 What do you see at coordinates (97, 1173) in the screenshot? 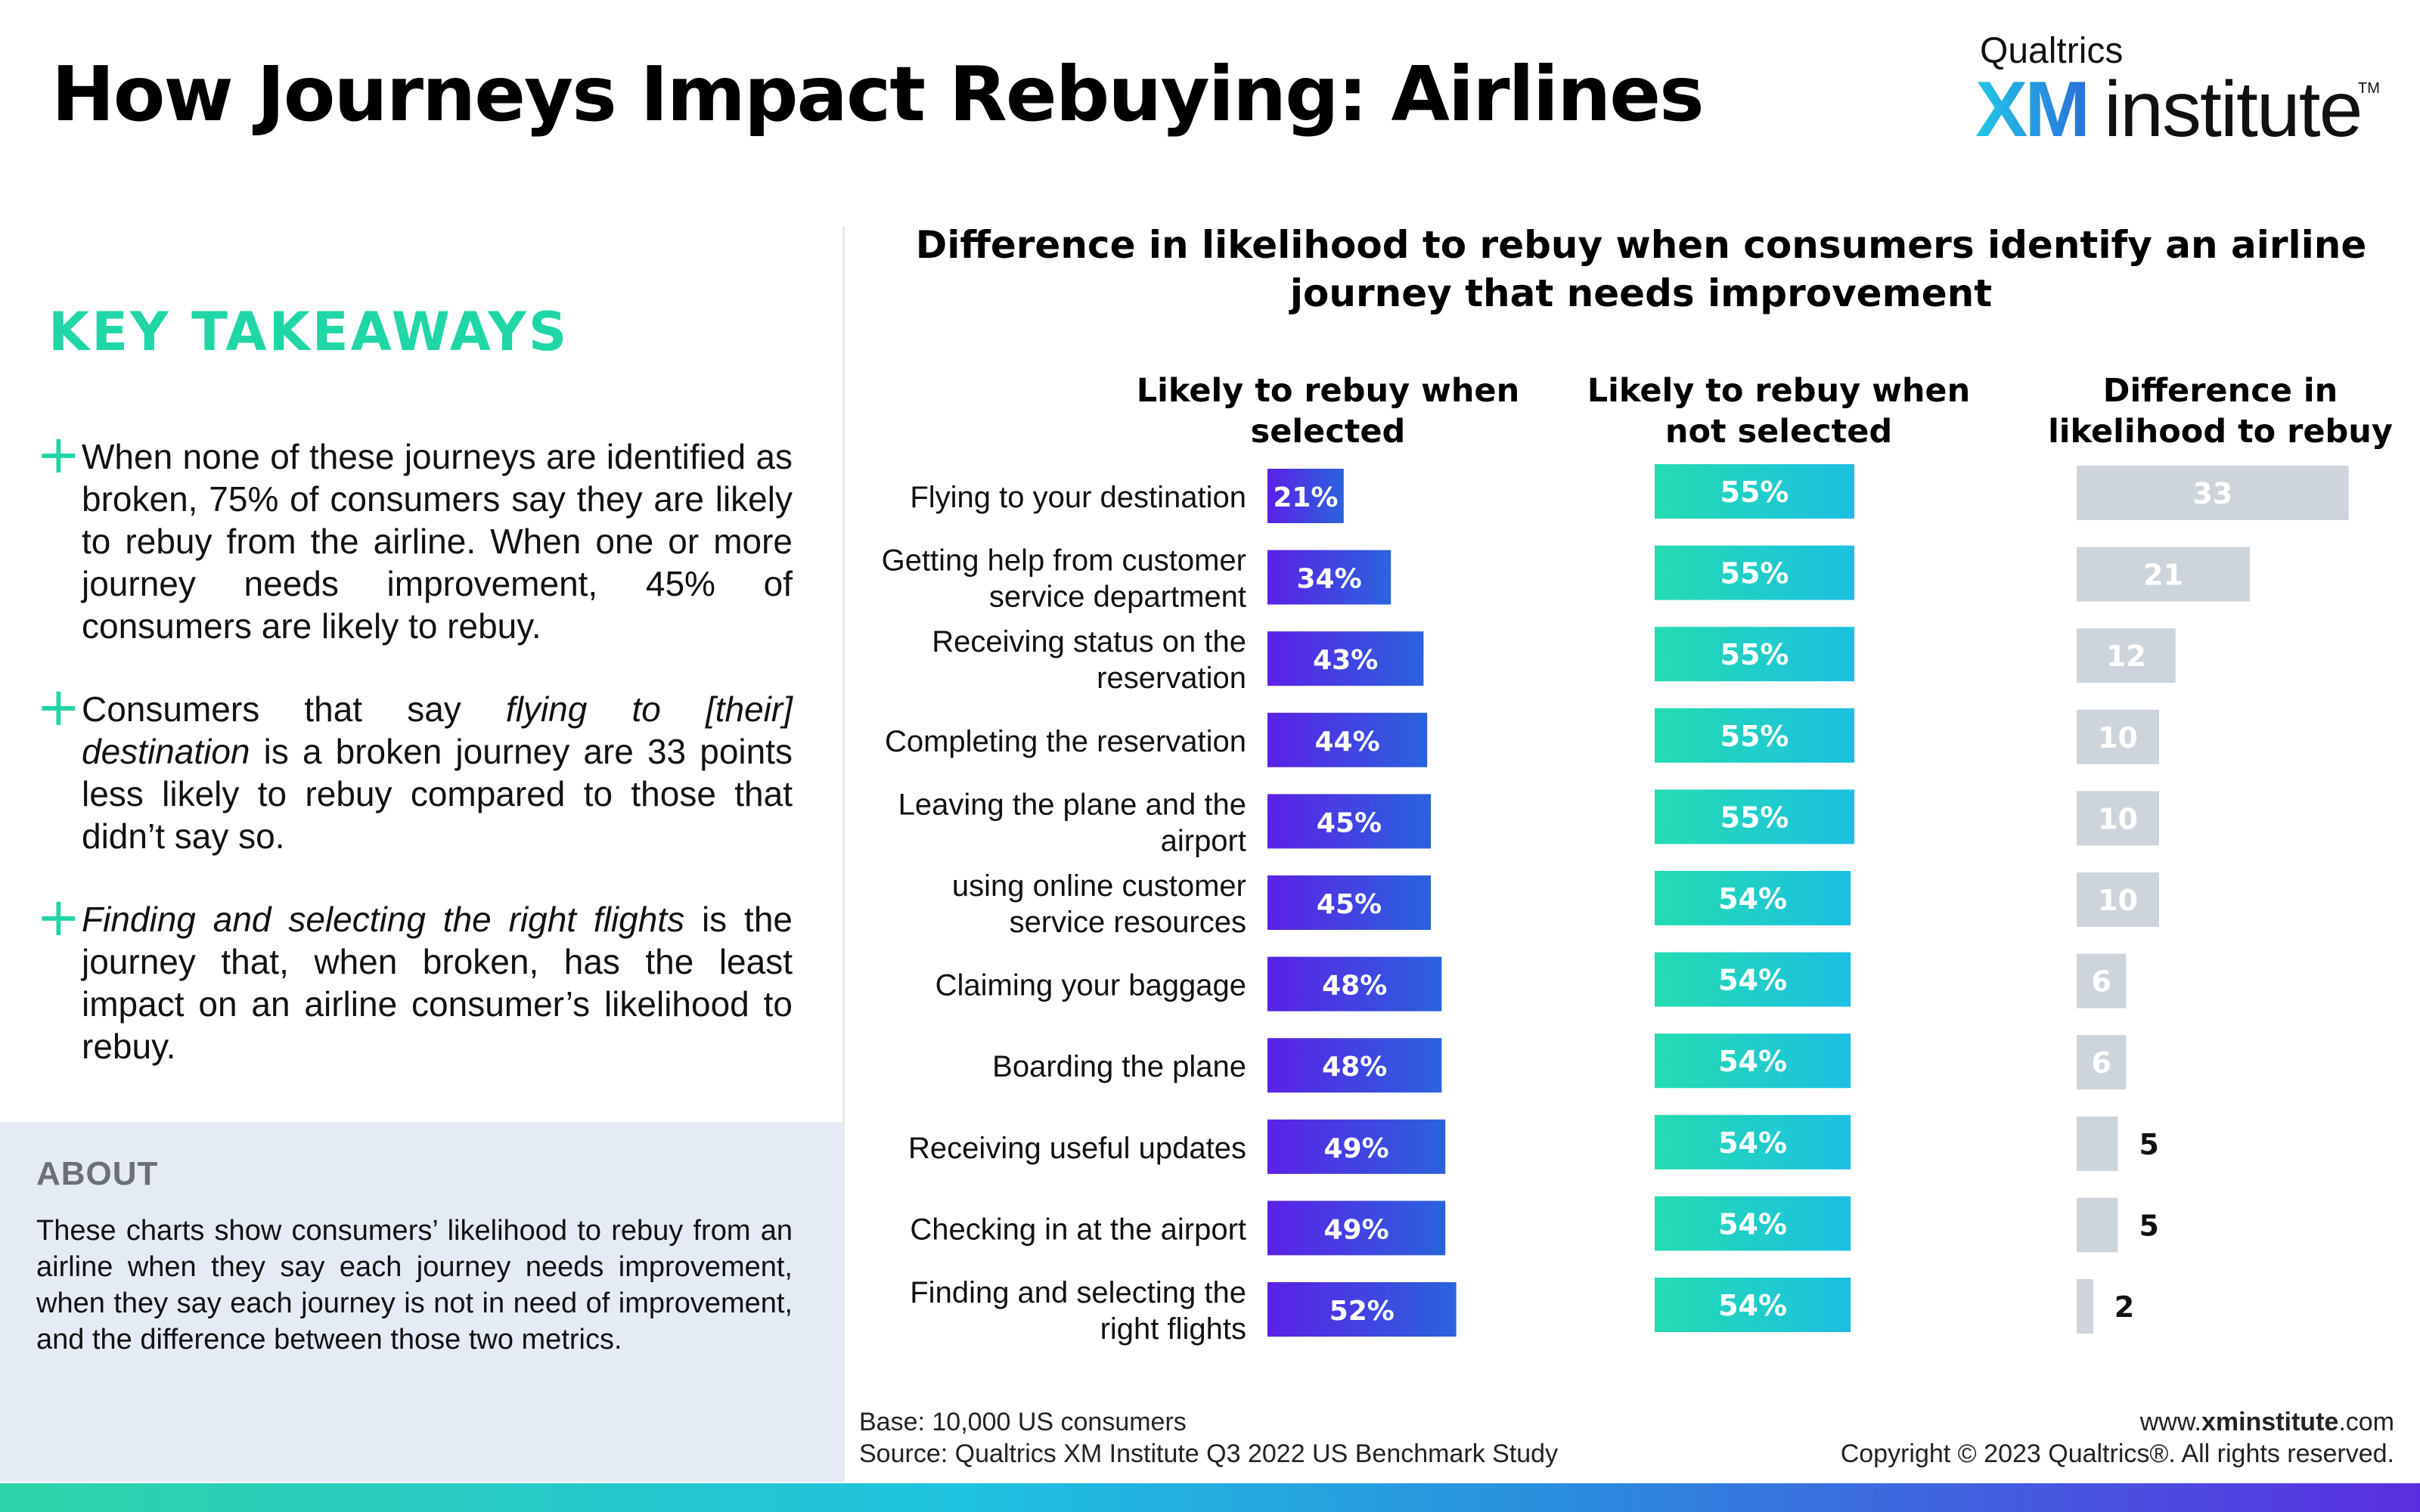
I see `about-title: ABOUT` at bounding box center [97, 1173].